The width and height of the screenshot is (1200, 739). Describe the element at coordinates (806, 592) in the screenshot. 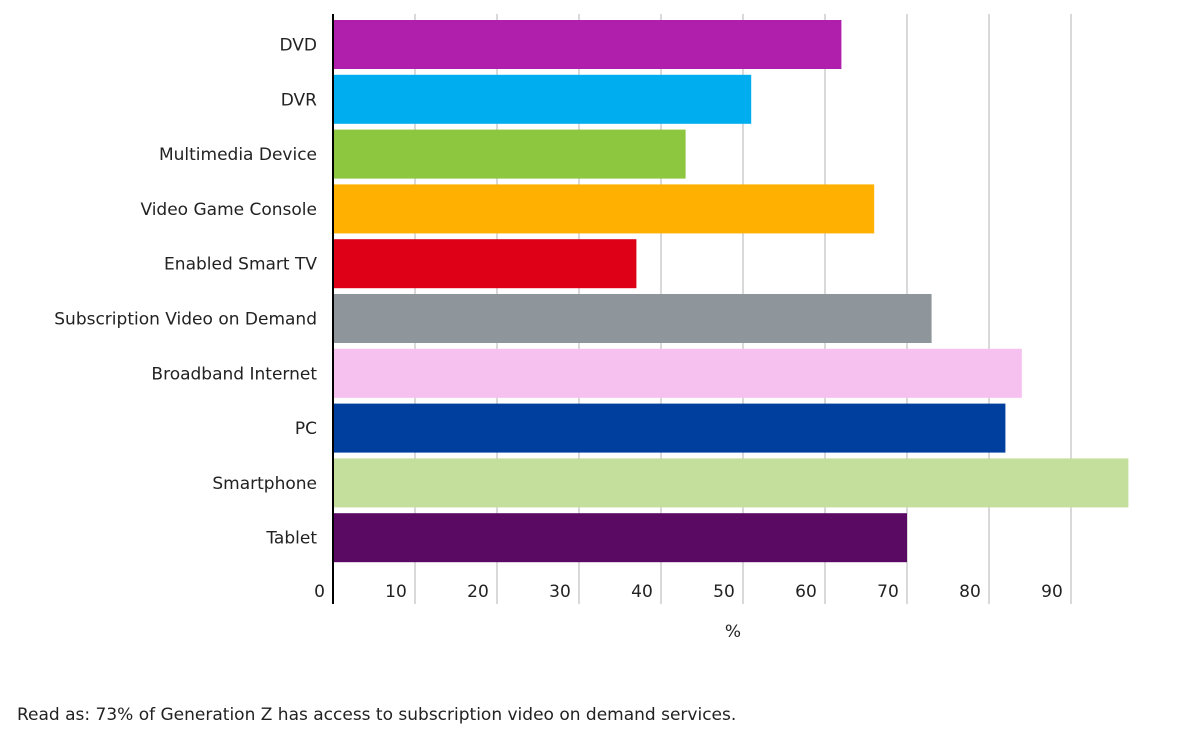

I see `x-tick-label-60: 60` at that location.